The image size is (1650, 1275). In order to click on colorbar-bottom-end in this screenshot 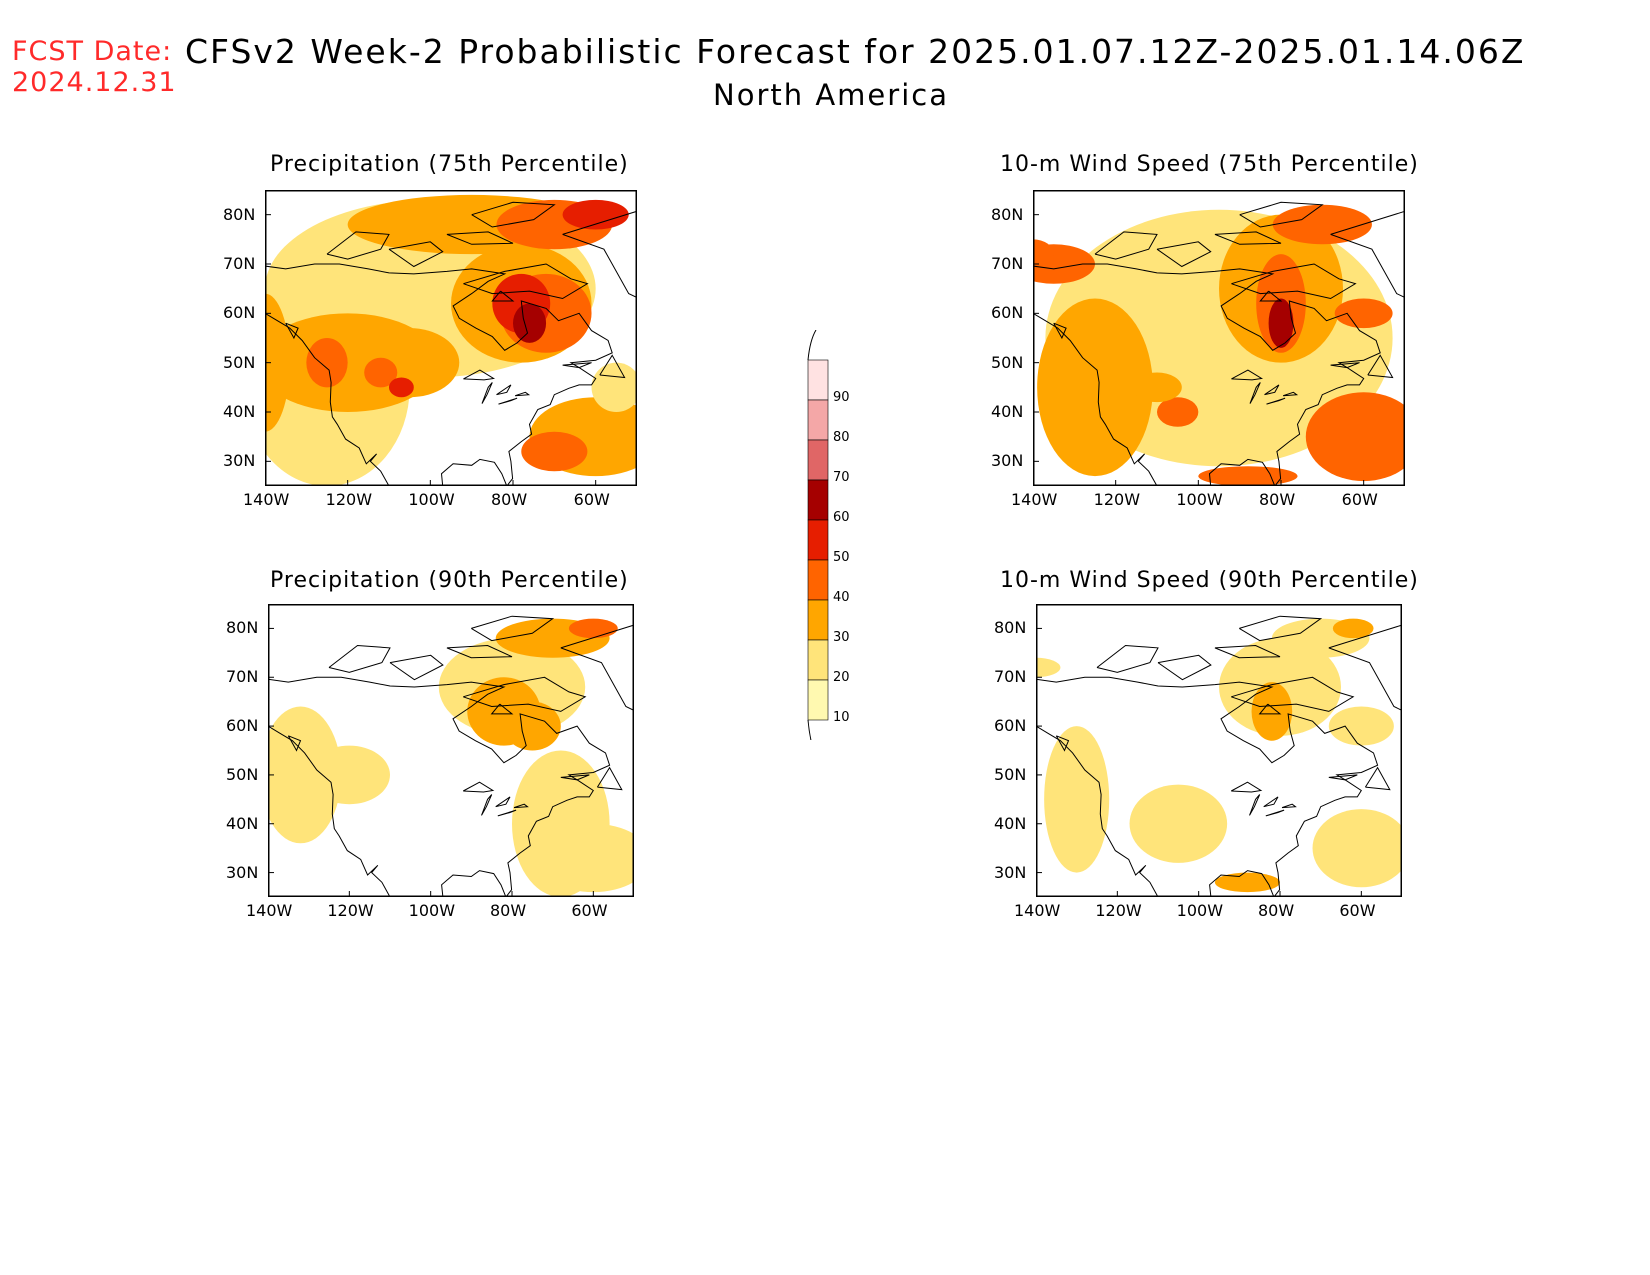, I will do `click(809, 729)`.